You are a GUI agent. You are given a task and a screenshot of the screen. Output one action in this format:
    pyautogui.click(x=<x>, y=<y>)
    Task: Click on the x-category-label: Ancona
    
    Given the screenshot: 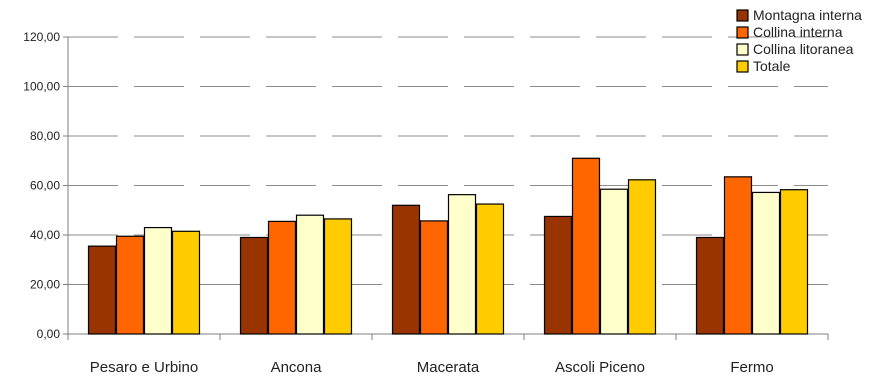 What is the action you would take?
    pyautogui.click(x=297, y=367)
    